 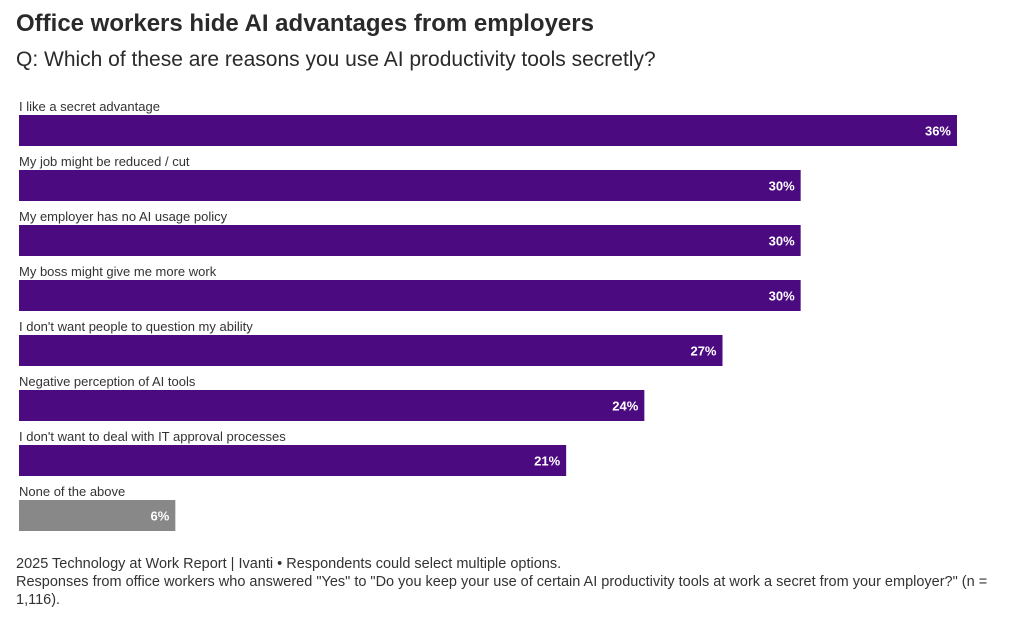 What do you see at coordinates (123, 216) in the screenshot?
I see `category-label: My employer has no AI usage policy` at bounding box center [123, 216].